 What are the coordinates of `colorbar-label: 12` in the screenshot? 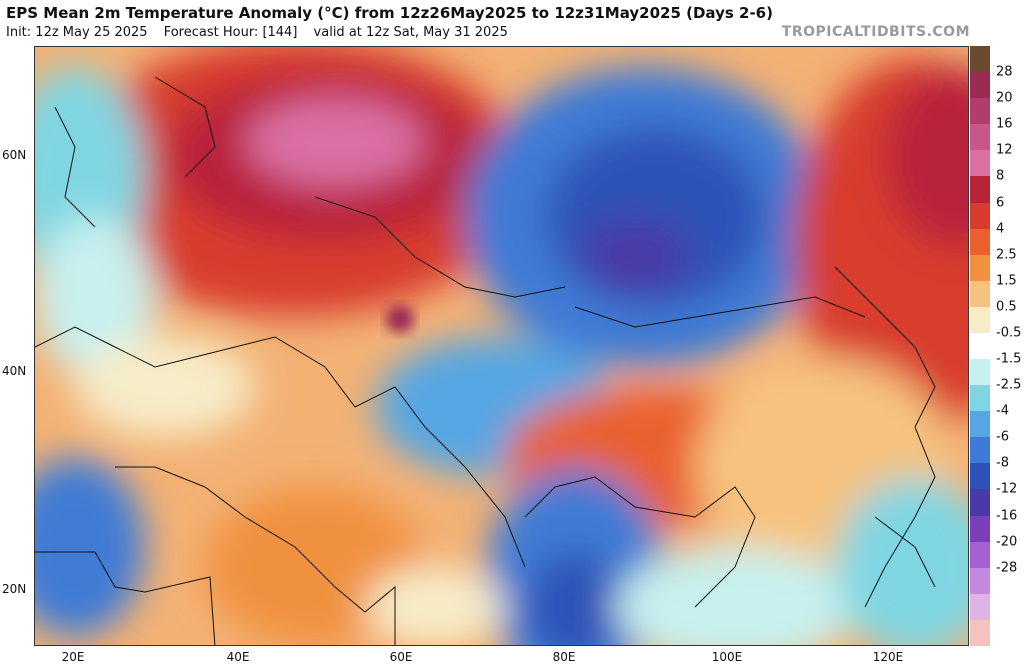 It's located at (1004, 150).